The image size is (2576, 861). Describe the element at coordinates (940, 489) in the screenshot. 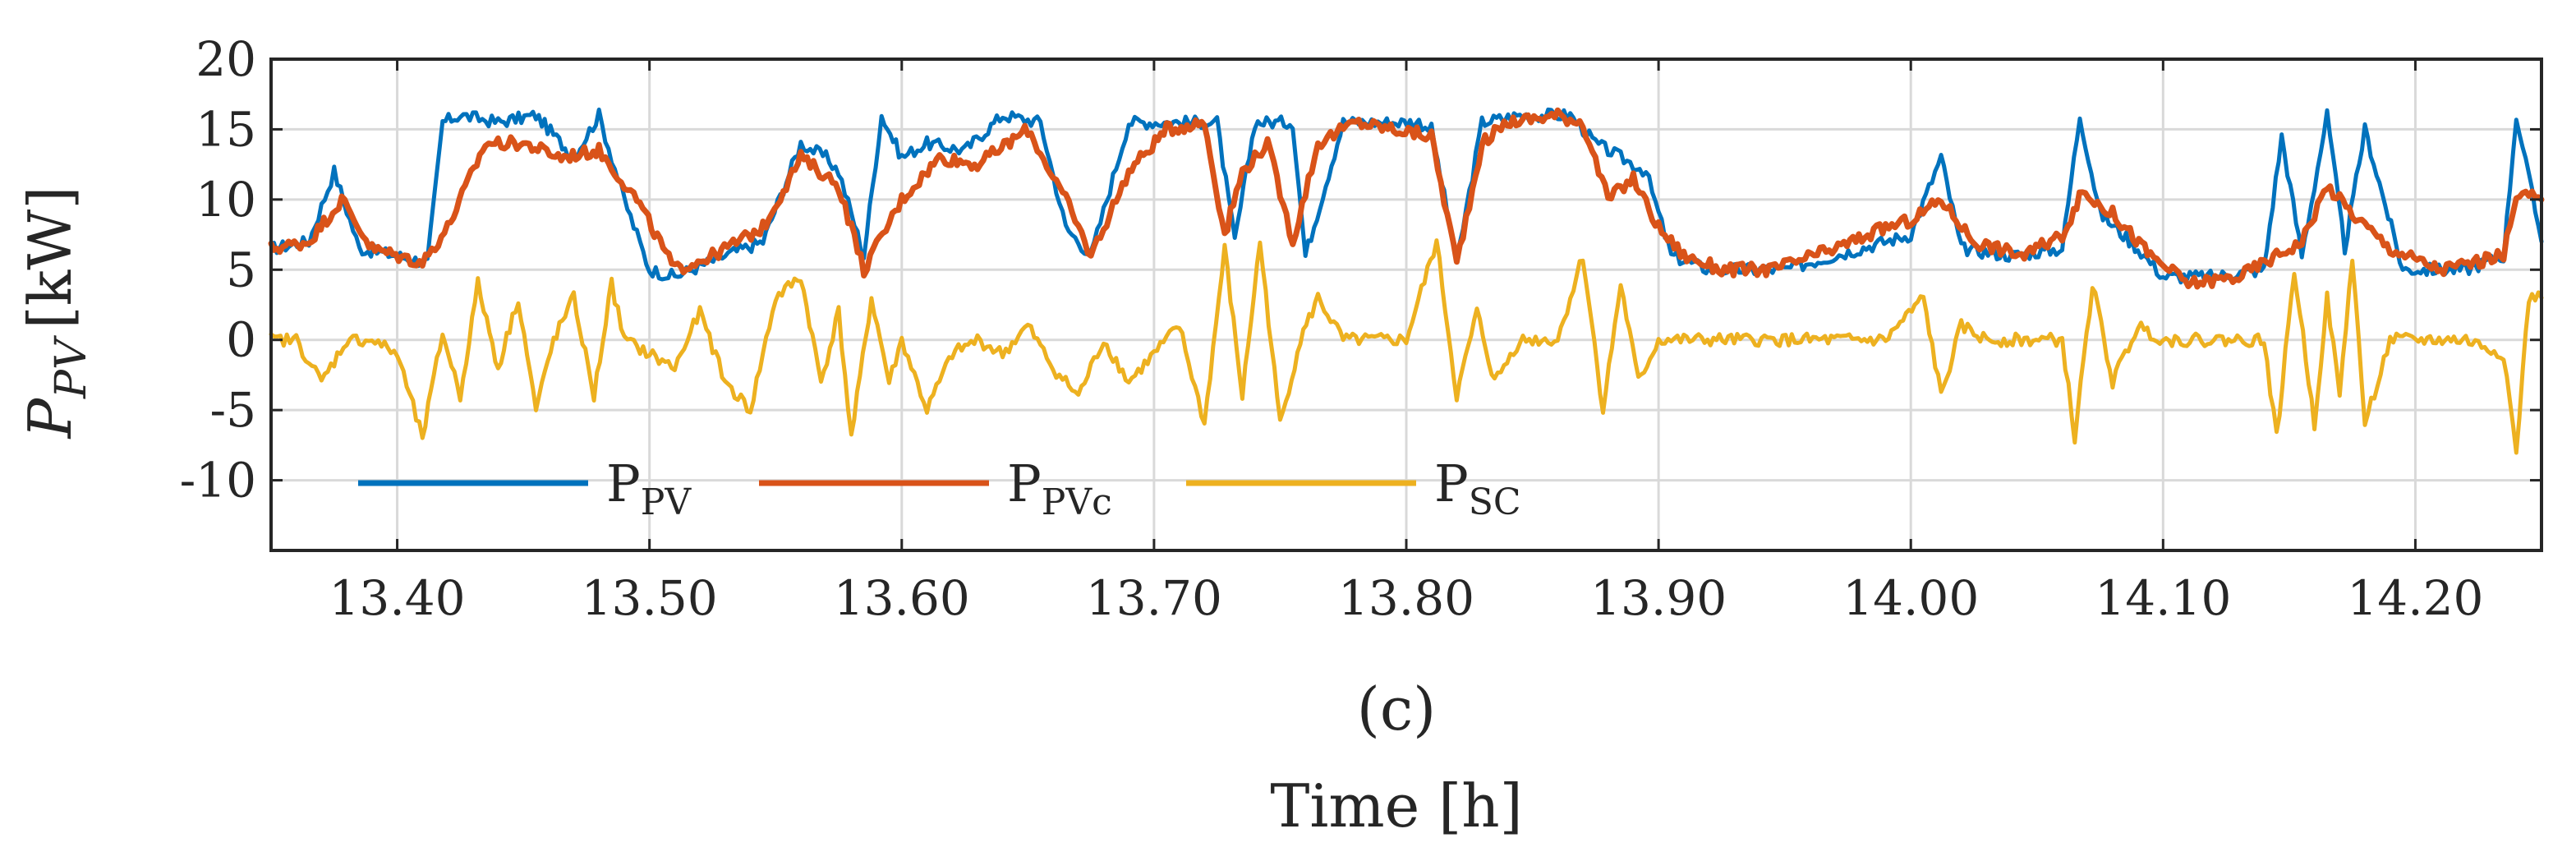

I see `legend: PPV PPVc PSC` at that location.